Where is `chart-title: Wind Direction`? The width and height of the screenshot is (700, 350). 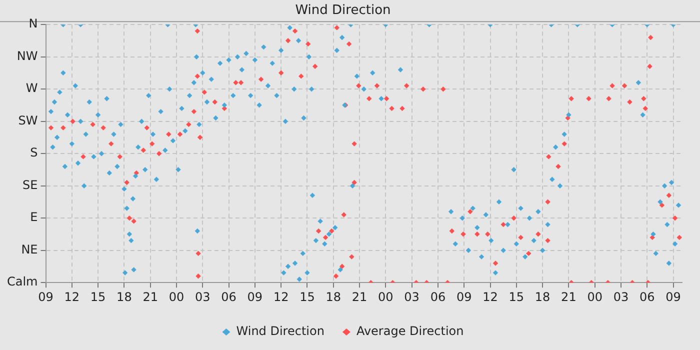 chart-title: Wind Direction is located at coordinates (343, 10).